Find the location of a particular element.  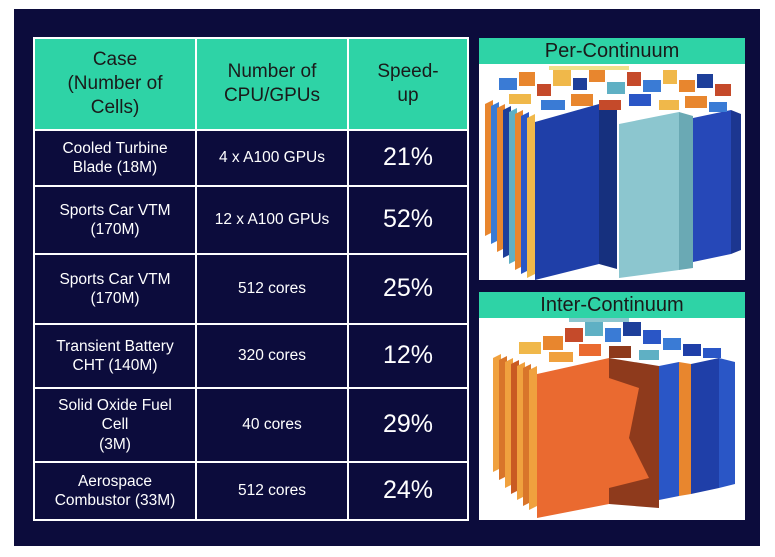

case-label: Solid Oxide Fuel Cell (3M) is located at coordinates (115, 424).